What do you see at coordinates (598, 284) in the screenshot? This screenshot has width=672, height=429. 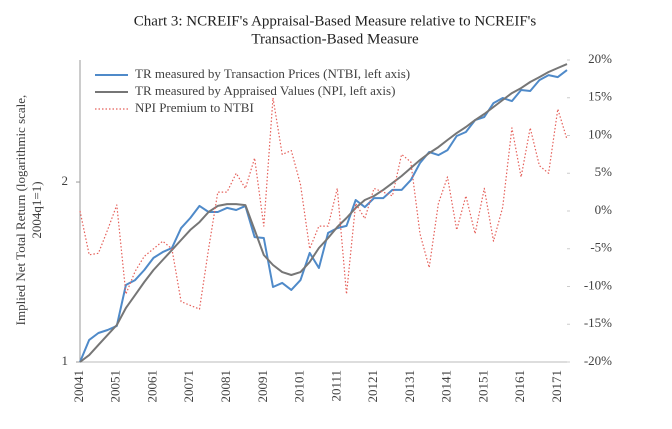 I see `y2-tick-label: -10%` at bounding box center [598, 284].